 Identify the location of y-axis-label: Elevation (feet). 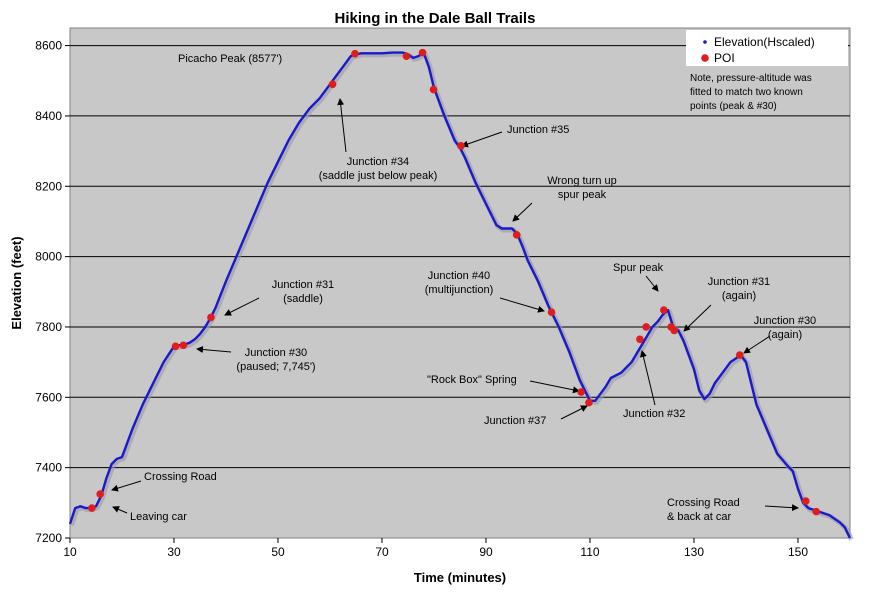
(16, 282).